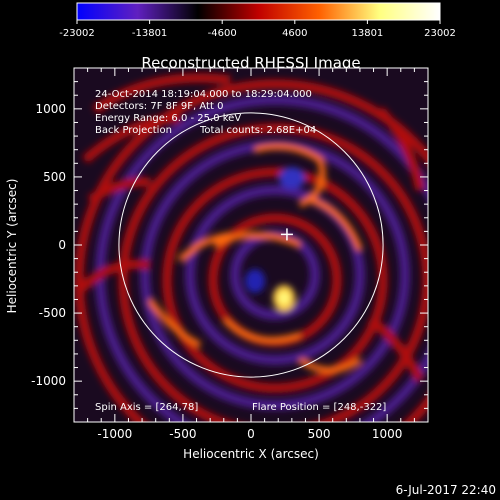  What do you see at coordinates (319, 407) in the screenshot?
I see `flare-position-text: Flare Position = [248,-322]` at bounding box center [319, 407].